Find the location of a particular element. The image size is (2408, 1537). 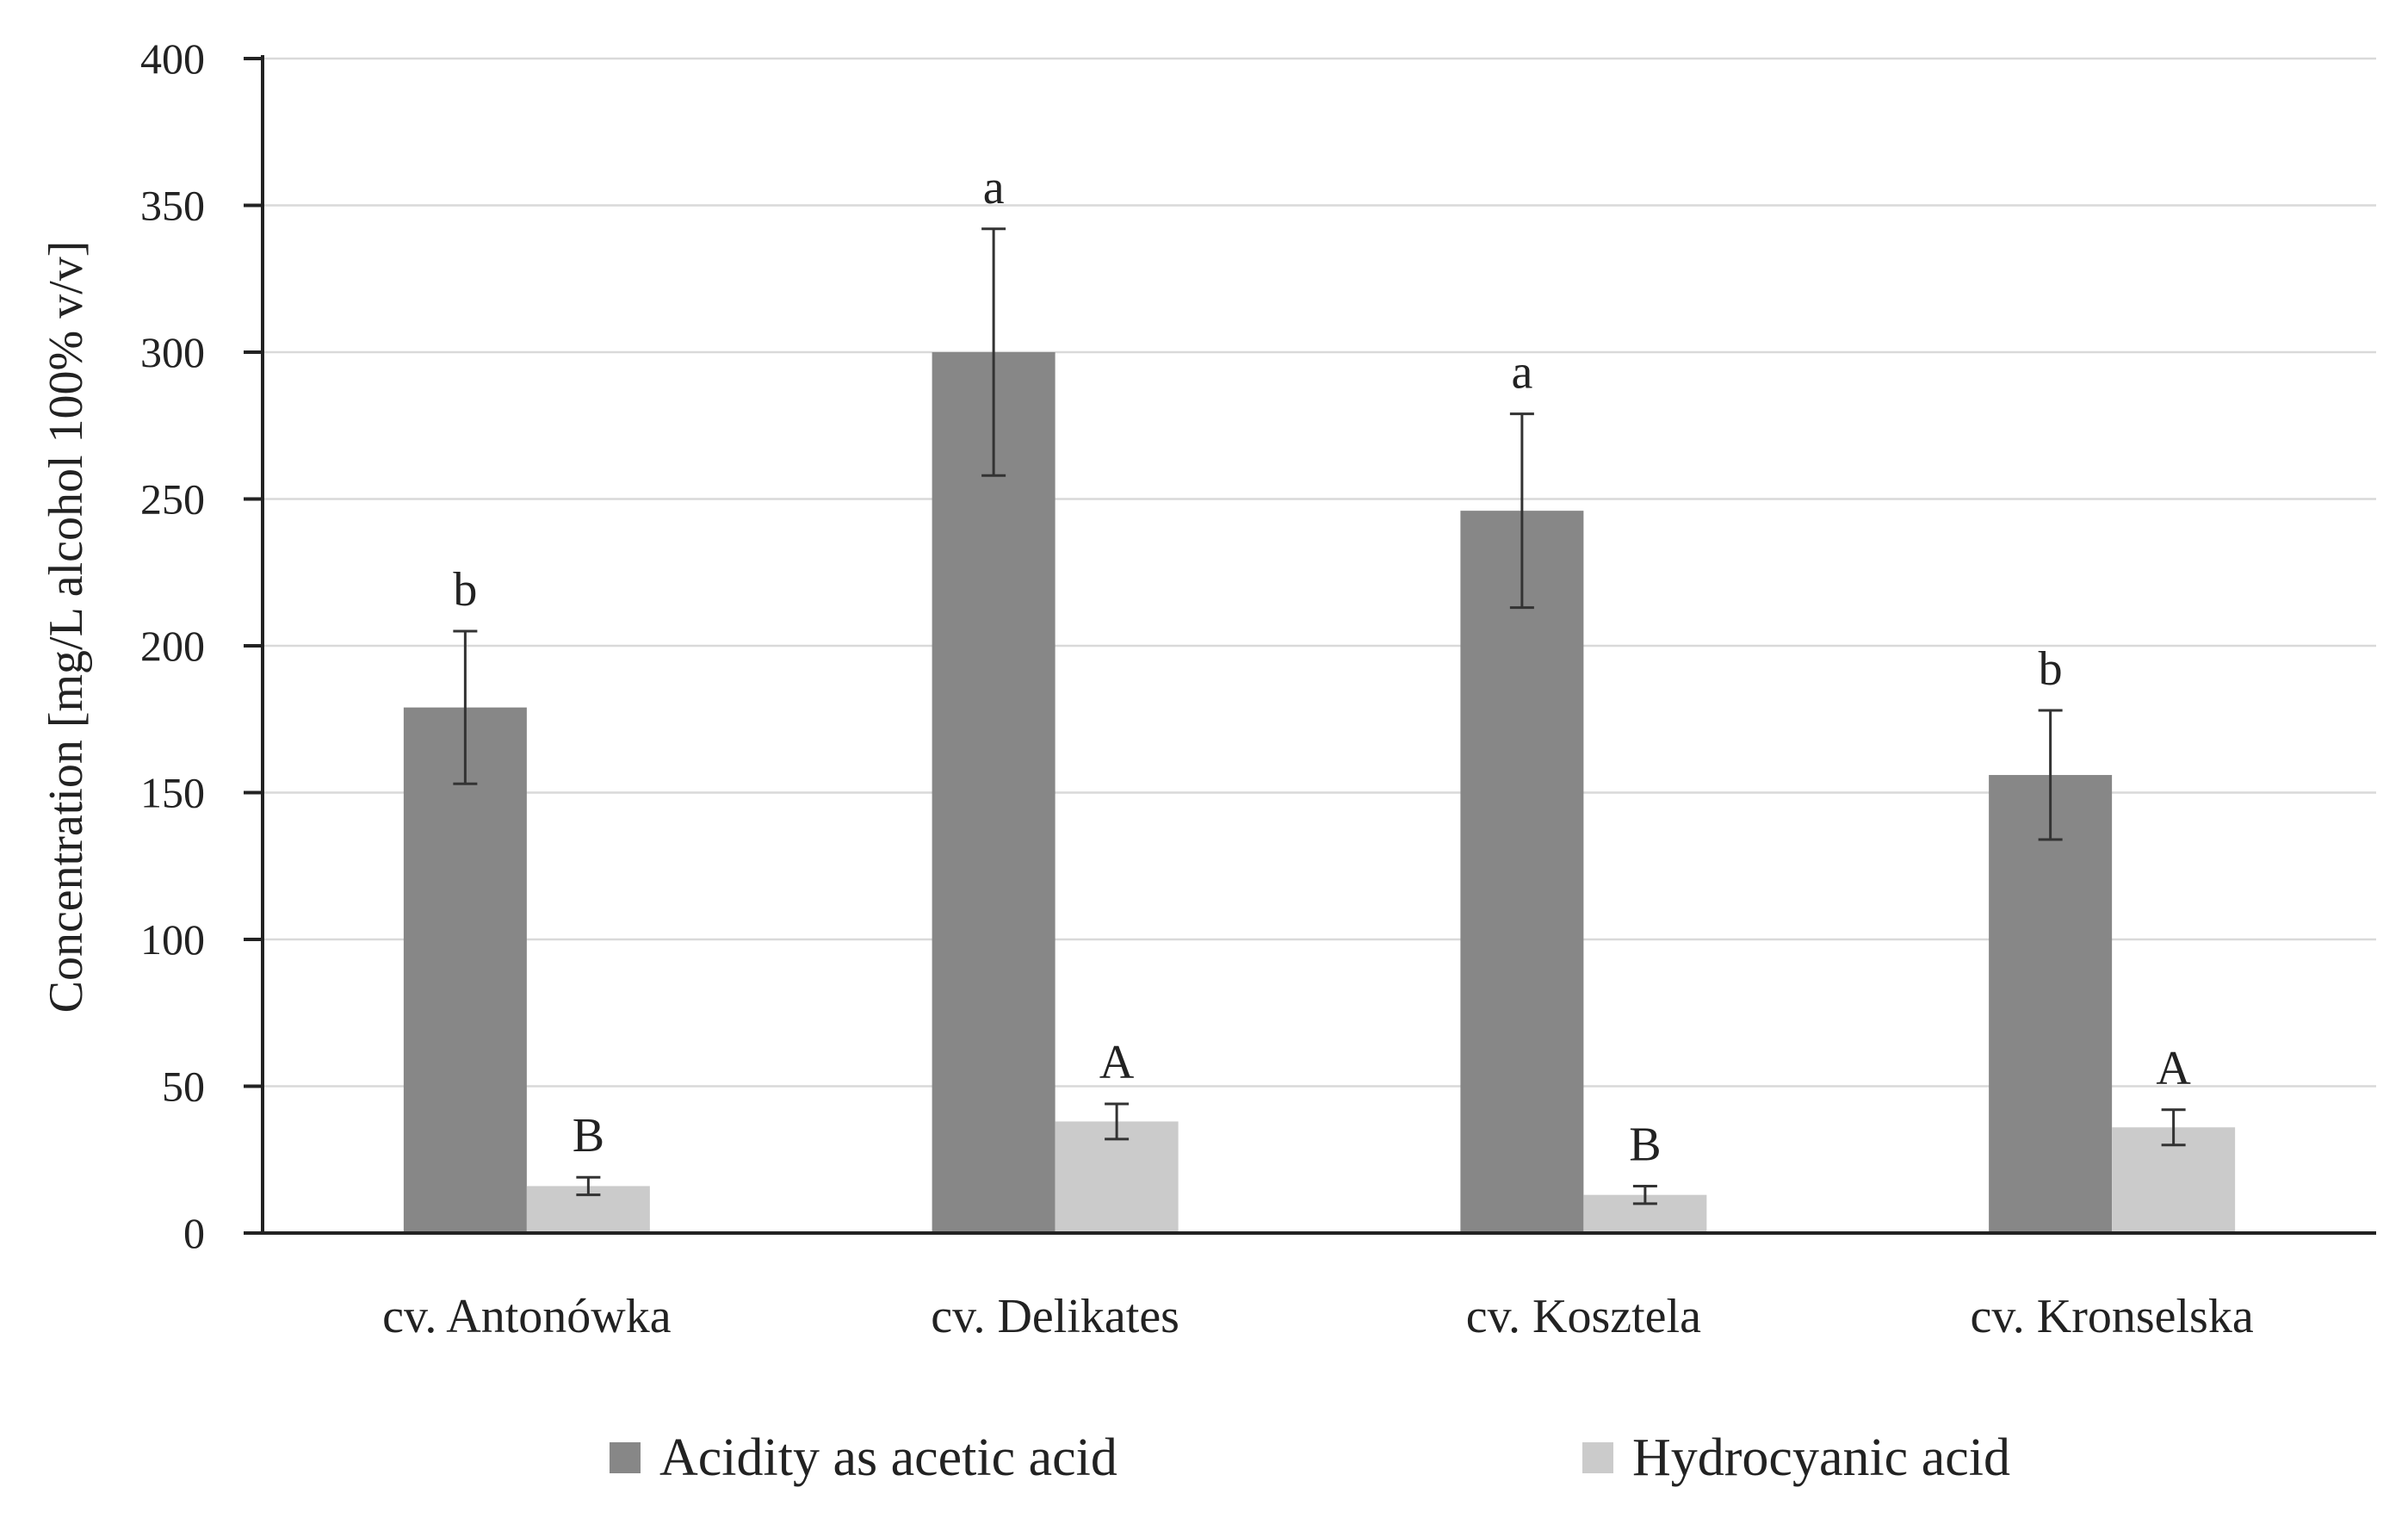

legend: Acidity as acetic acid Hydrocyanic acid is located at coordinates (1310, 1458).